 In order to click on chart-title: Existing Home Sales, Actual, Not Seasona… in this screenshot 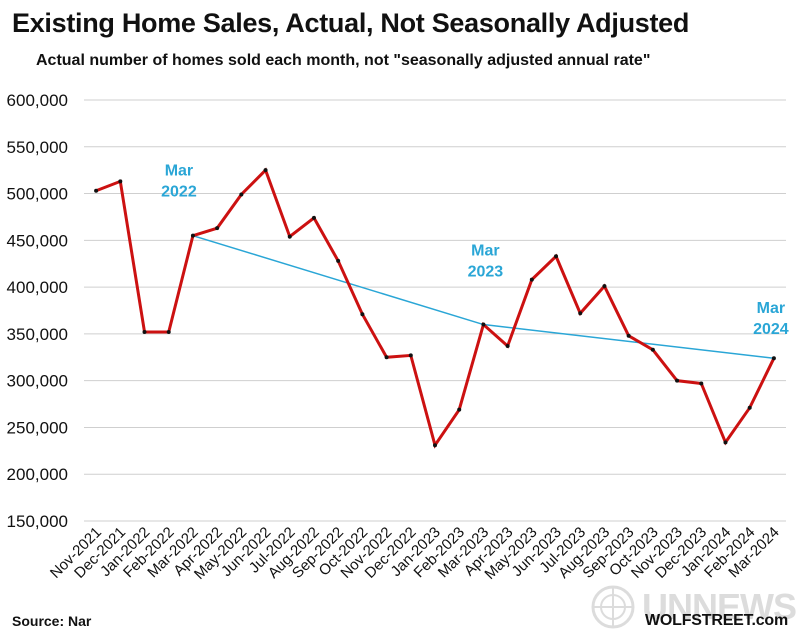, I will do `click(351, 23)`.